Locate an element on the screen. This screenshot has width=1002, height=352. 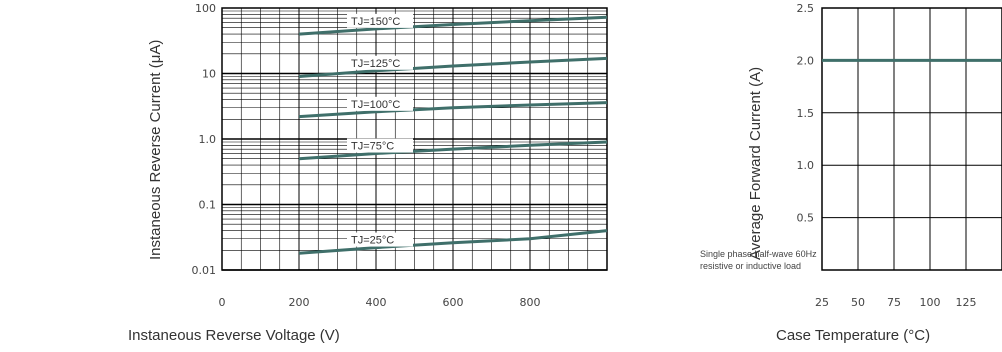
right-x-tick-label: 100 is located at coordinates (930, 302).